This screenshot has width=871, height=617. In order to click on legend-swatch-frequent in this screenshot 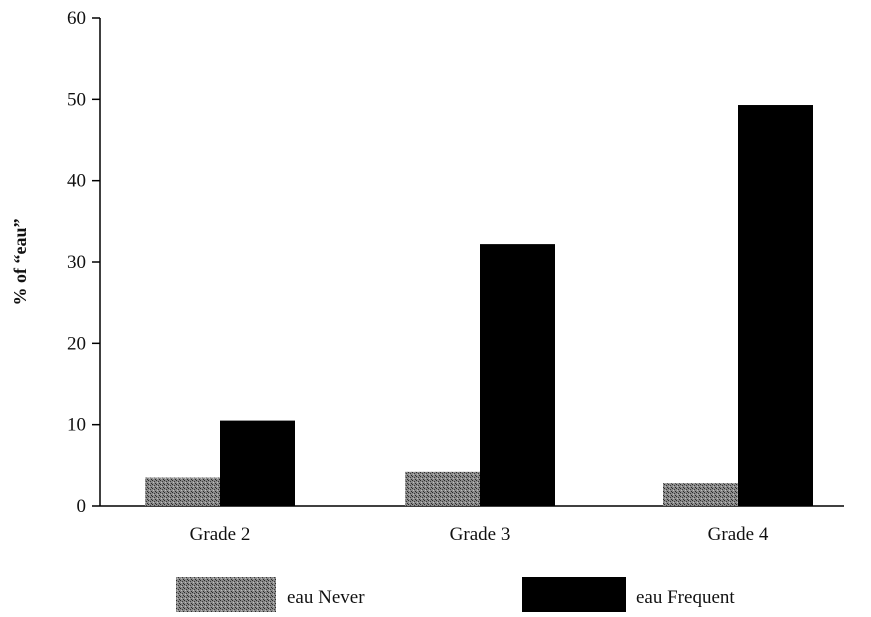, I will do `click(574, 595)`.